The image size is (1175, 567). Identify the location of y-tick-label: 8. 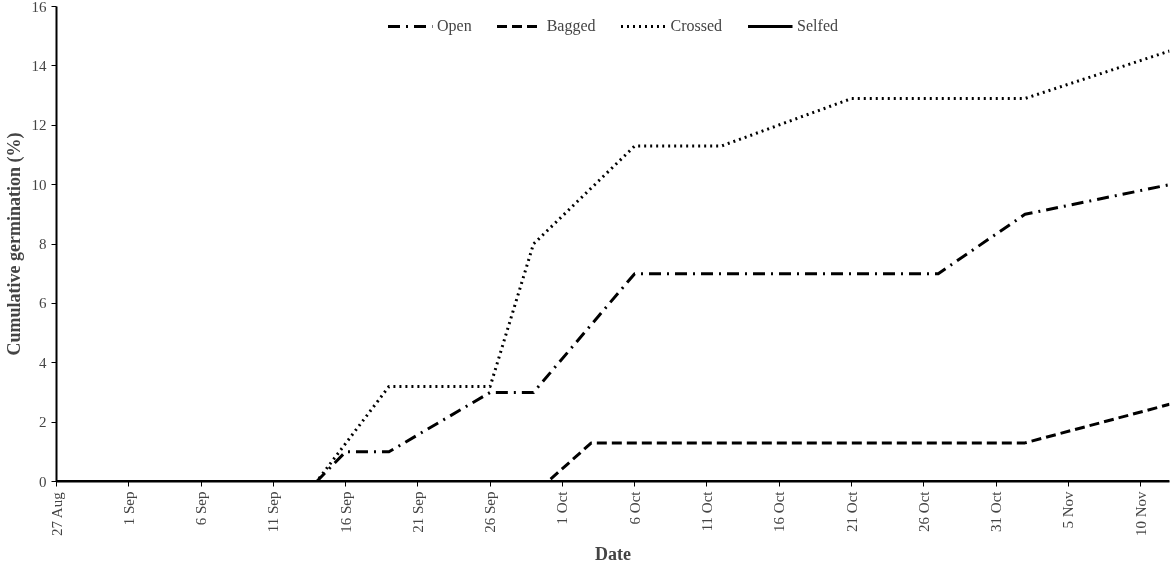
(43, 244).